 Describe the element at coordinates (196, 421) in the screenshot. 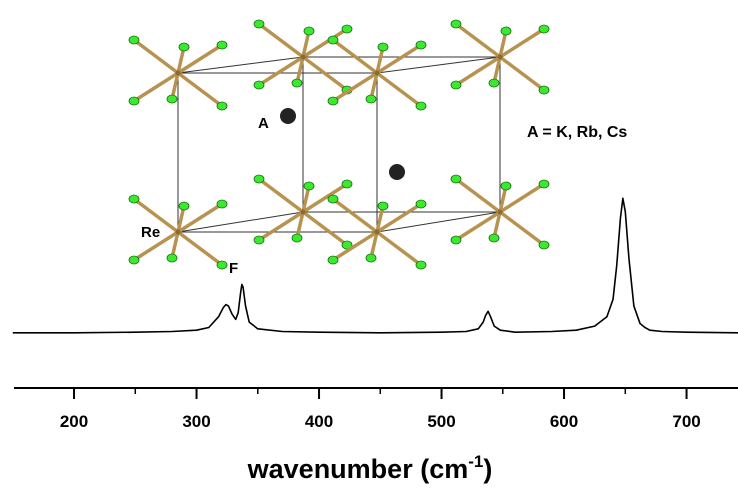

I see `x-tick-label: 300` at that location.